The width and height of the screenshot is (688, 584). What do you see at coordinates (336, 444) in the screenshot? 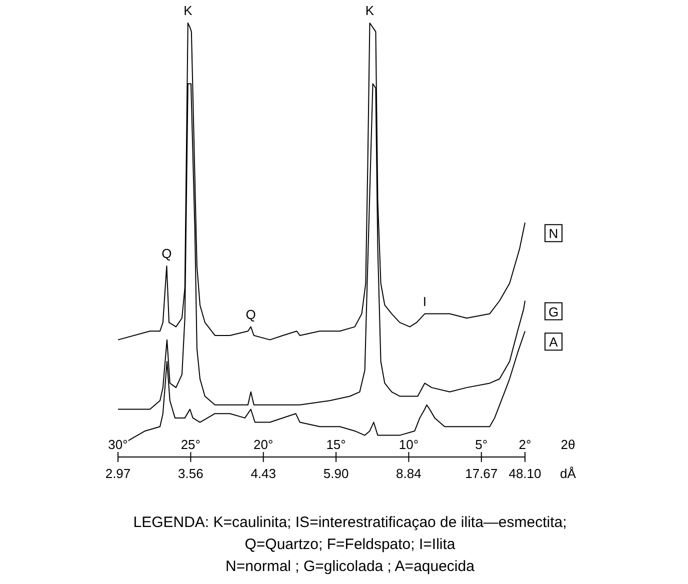
I see `x-tick-label: 15°` at bounding box center [336, 444].